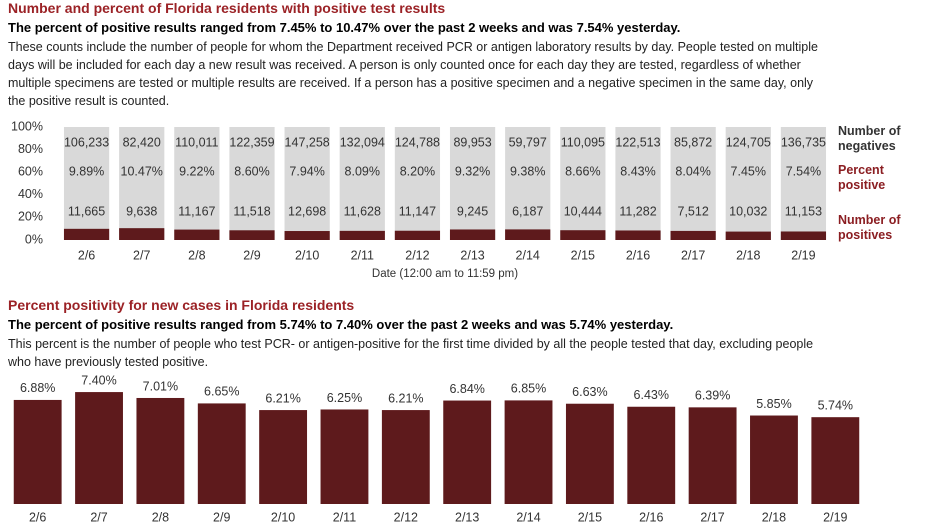 Image resolution: width=932 pixels, height=524 pixels. I want to click on value-label: 8.60%, so click(251, 171).